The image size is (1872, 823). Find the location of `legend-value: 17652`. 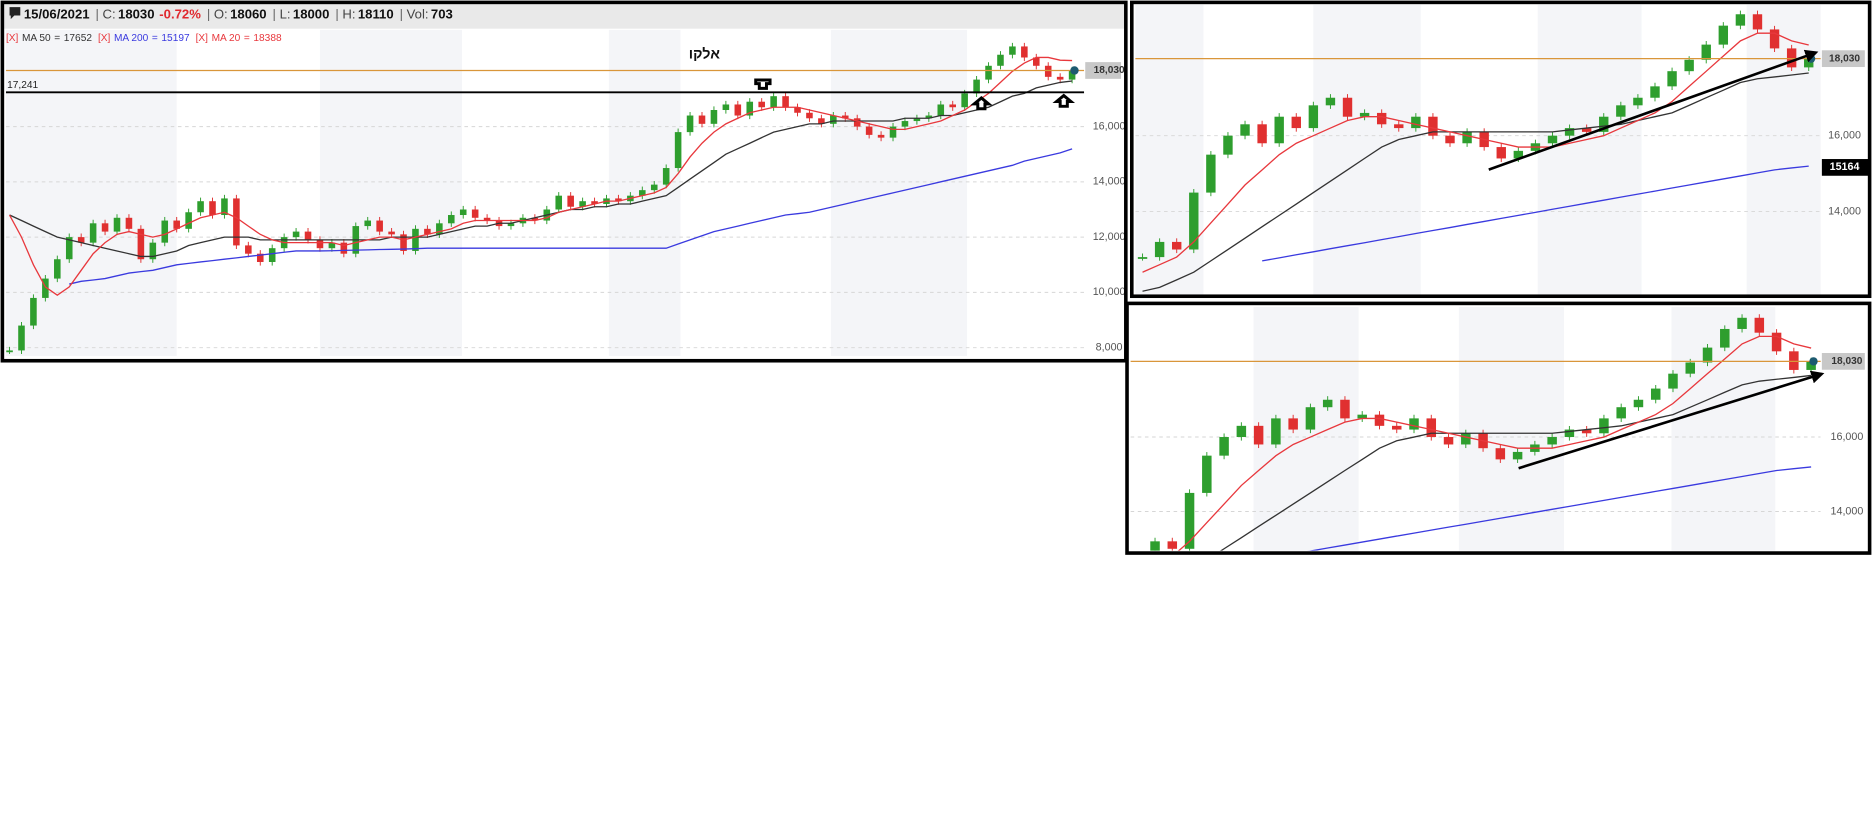

legend-value: 17652 is located at coordinates (78, 38).